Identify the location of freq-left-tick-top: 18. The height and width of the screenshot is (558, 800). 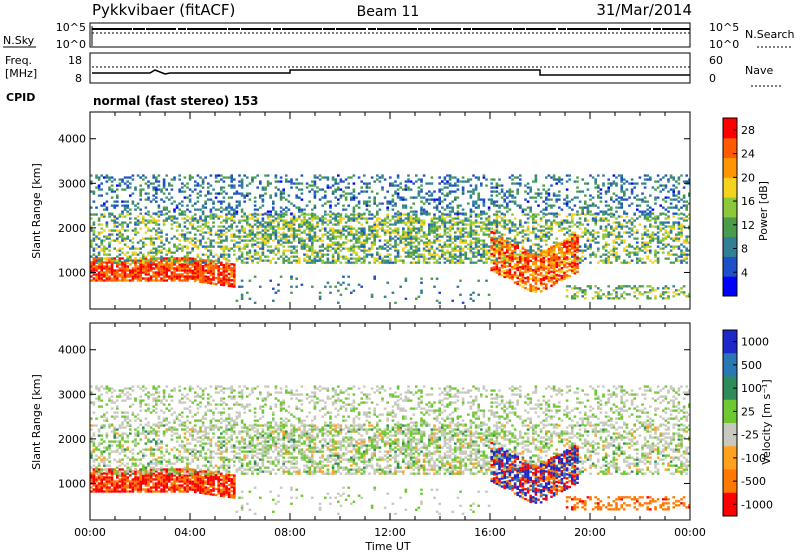
(75, 60).